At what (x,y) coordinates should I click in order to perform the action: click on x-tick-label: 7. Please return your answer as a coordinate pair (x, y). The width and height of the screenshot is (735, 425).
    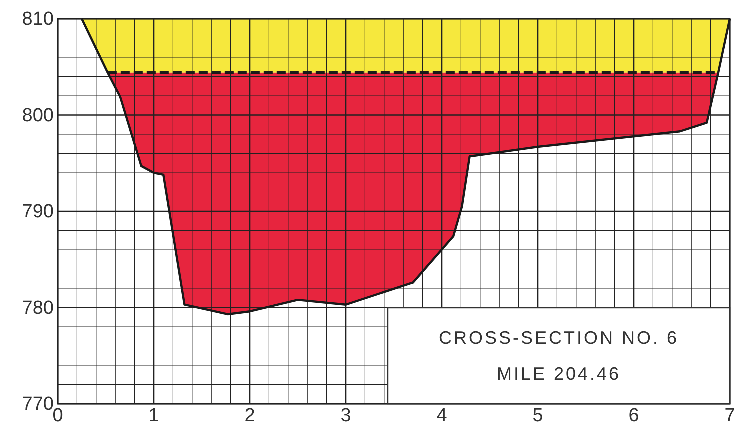
    Looking at the image, I should click on (729, 415).